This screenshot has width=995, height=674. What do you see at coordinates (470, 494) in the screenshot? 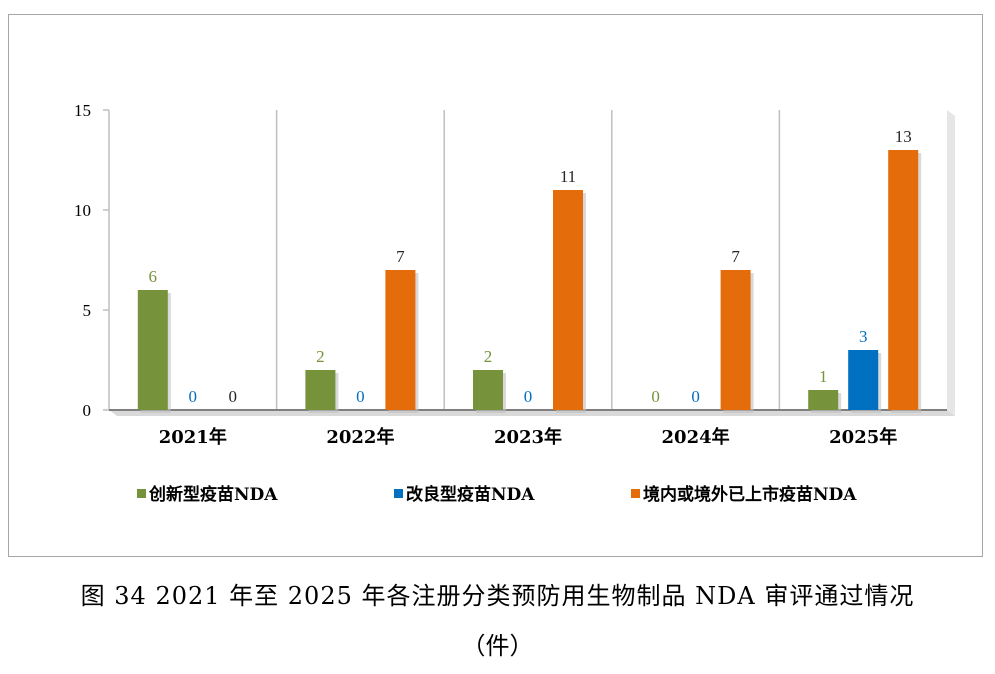
I see `legend-label: 改良型疫苗NDA` at bounding box center [470, 494].